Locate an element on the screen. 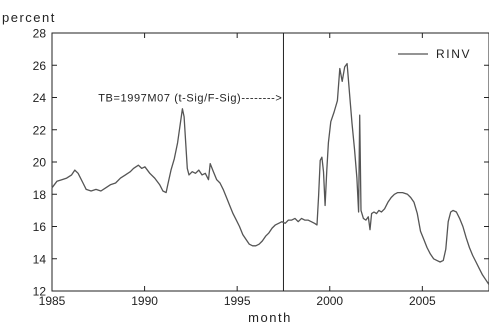 This screenshot has height=324, width=489. y-tick-label: 20 is located at coordinates (40, 163).